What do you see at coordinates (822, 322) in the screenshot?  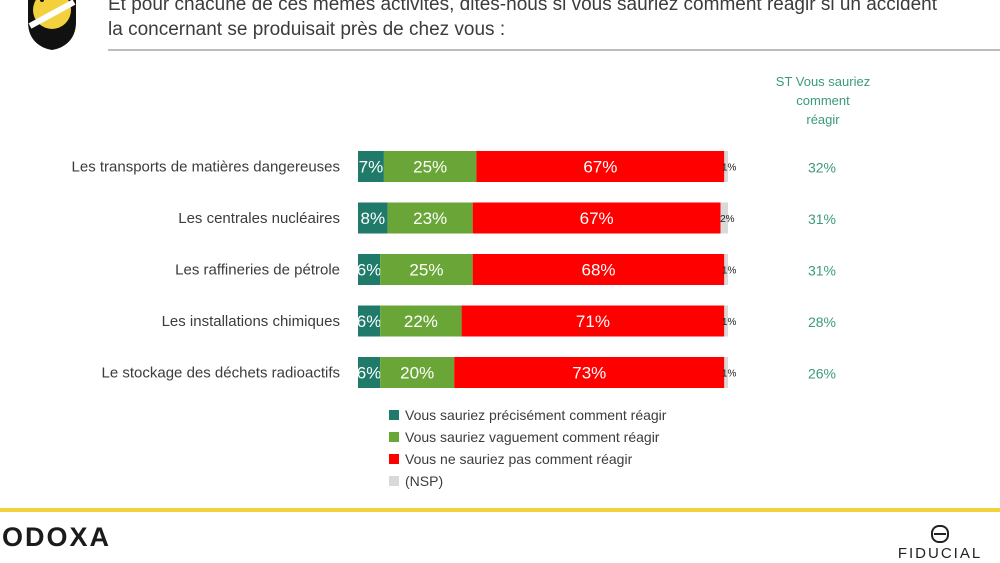 I see `st-value: 28%` at bounding box center [822, 322].